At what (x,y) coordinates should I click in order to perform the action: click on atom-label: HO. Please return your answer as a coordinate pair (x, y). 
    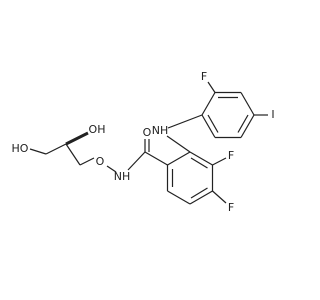
    Looking at the image, I should click on (20, 148).